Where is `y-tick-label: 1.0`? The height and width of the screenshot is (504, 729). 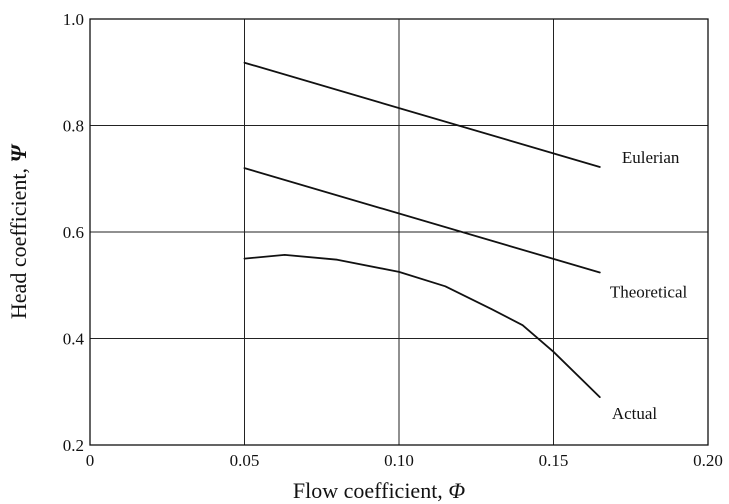 y-tick-label: 1.0 is located at coordinates (73, 19).